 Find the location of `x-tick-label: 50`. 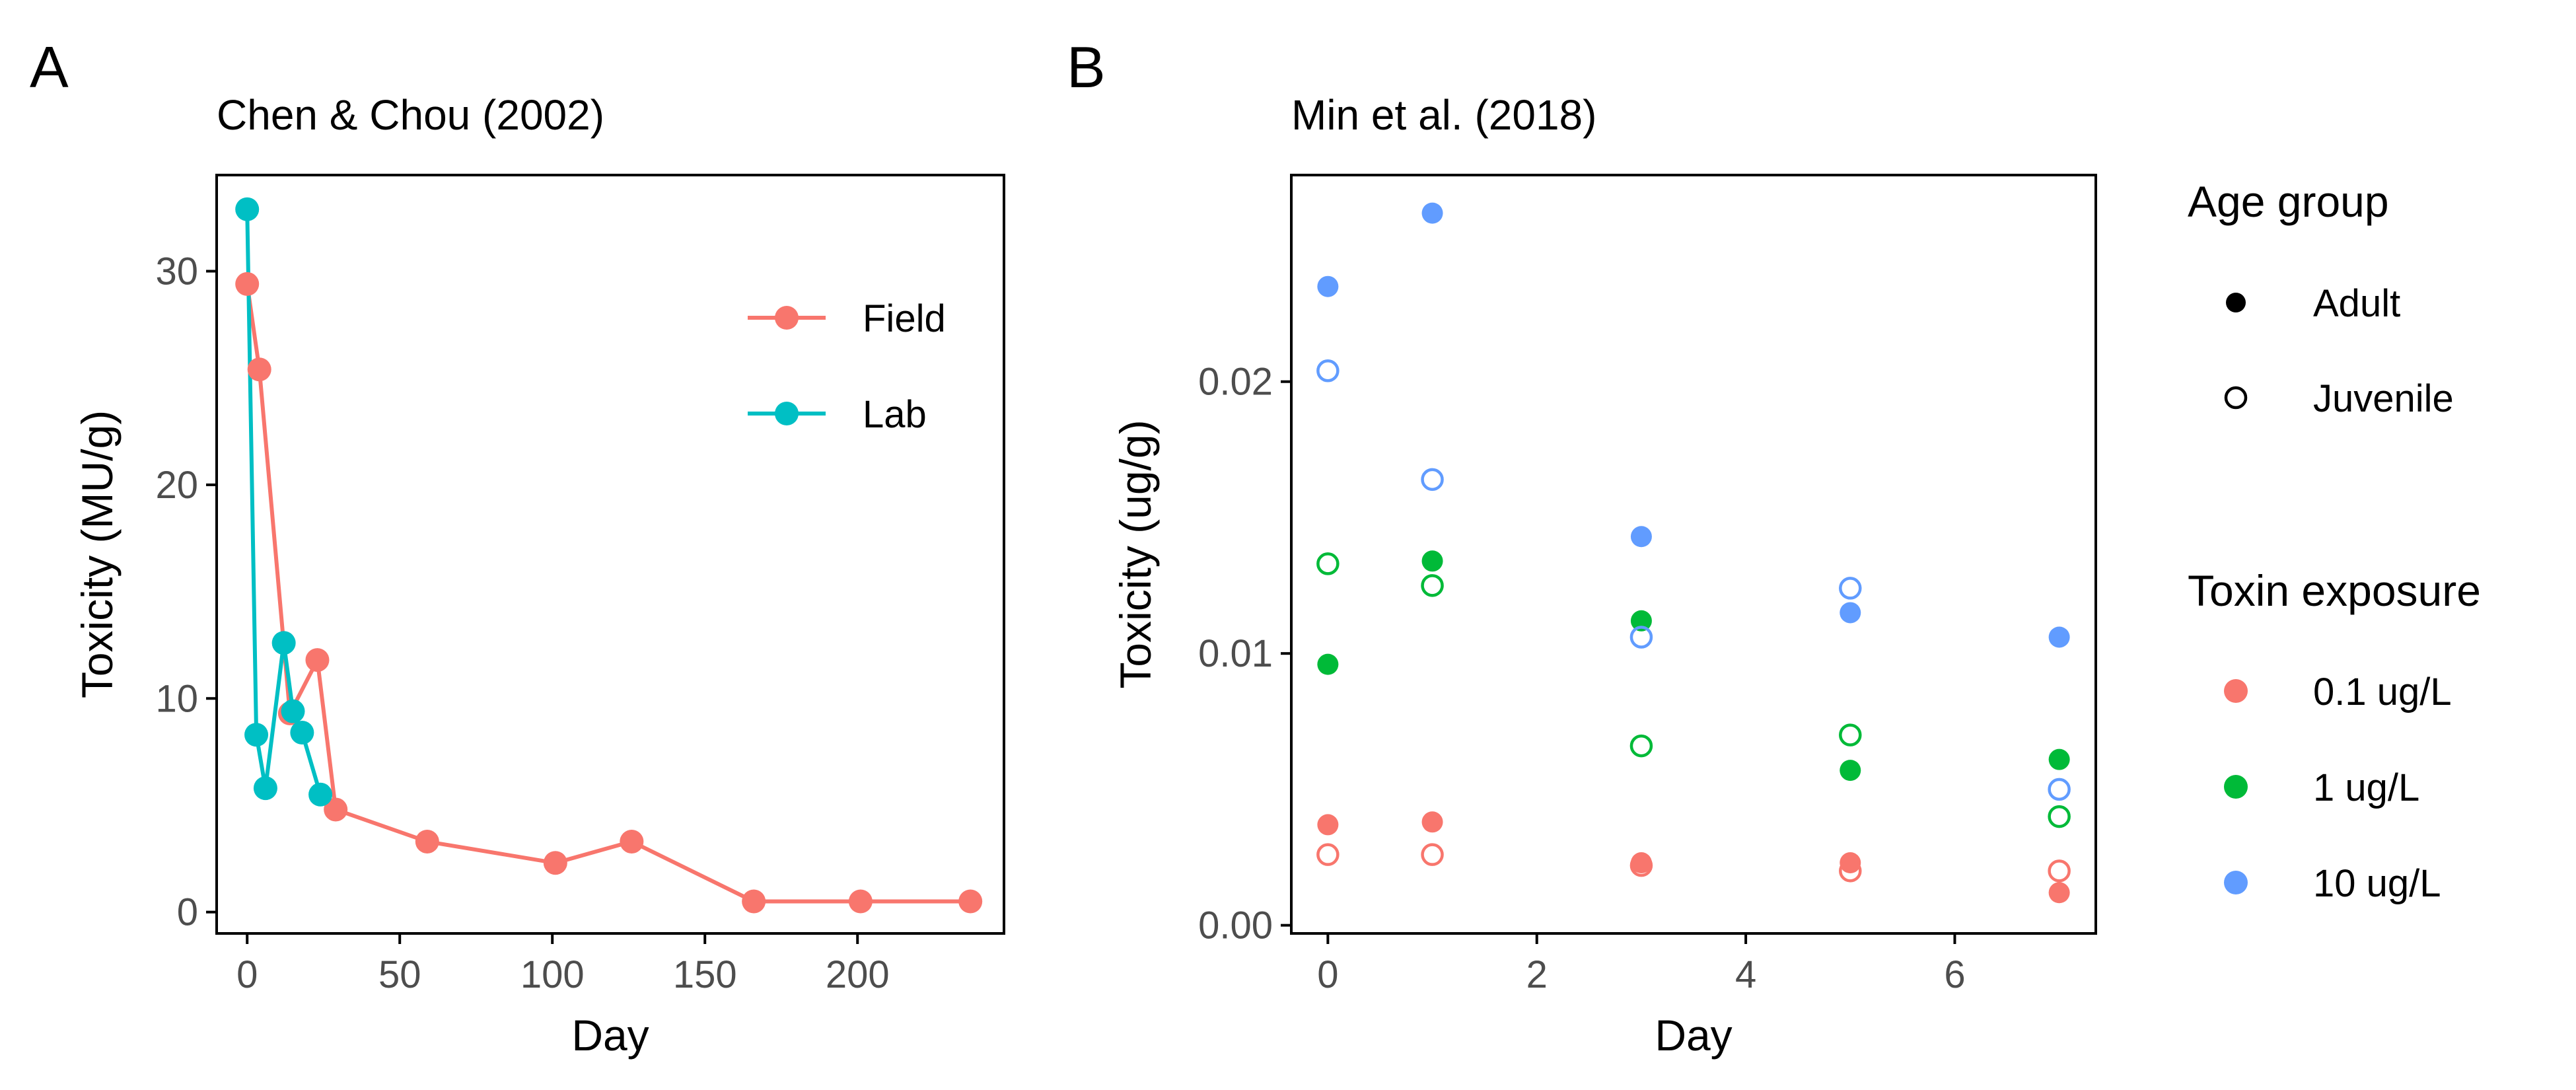

x-tick-label: 50 is located at coordinates (399, 974).